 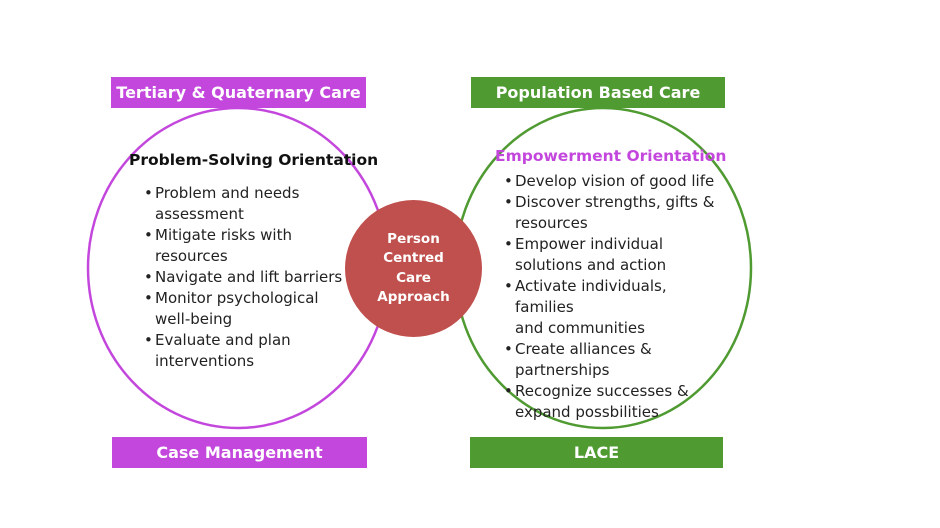 I want to click on center-label-line: Centred, so click(x=413, y=258).